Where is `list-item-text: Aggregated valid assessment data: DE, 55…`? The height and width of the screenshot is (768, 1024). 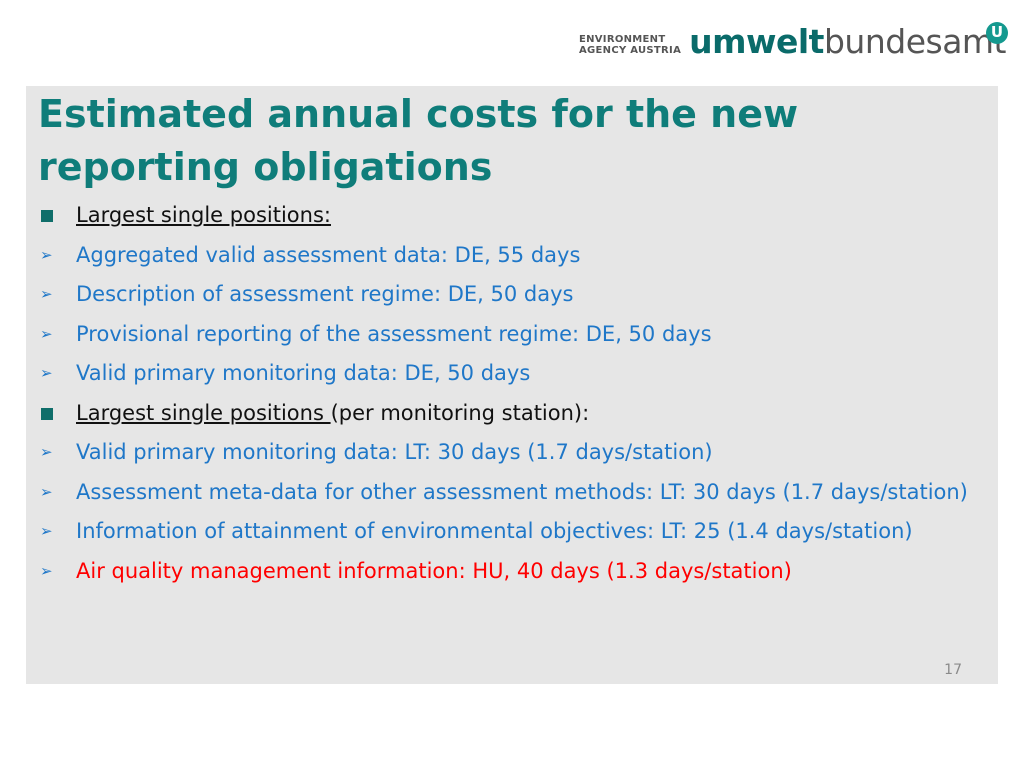
list-item-text: Aggregated valid assessment data: DE, 55… is located at coordinates (328, 254).